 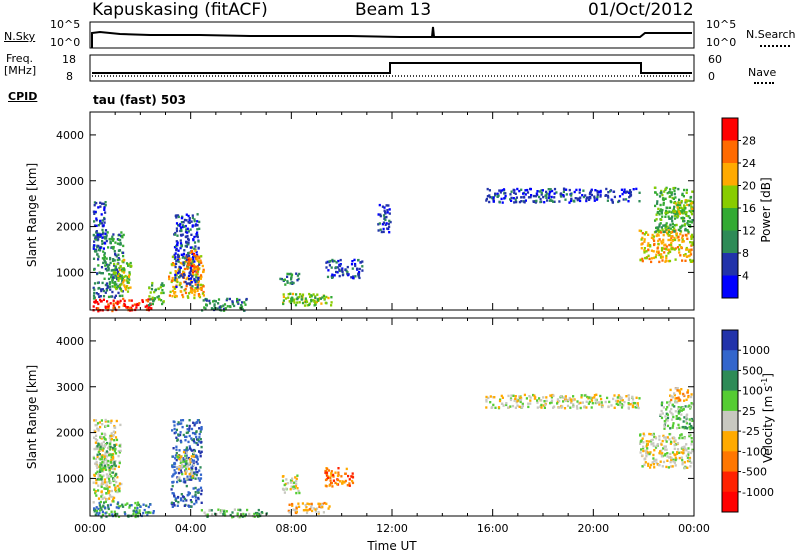 What do you see at coordinates (70, 478) in the screenshot?
I see `y-tick-label: 1000` at bounding box center [70, 478].